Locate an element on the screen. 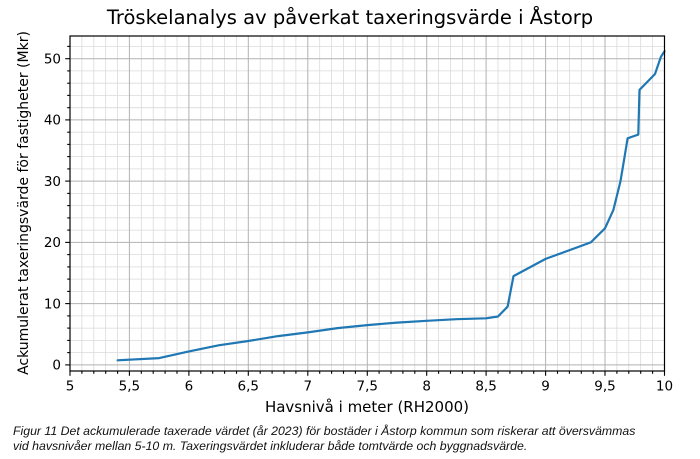 Image resolution: width=700 pixels, height=459 pixels. x-tick-label: 8 is located at coordinates (426, 387).